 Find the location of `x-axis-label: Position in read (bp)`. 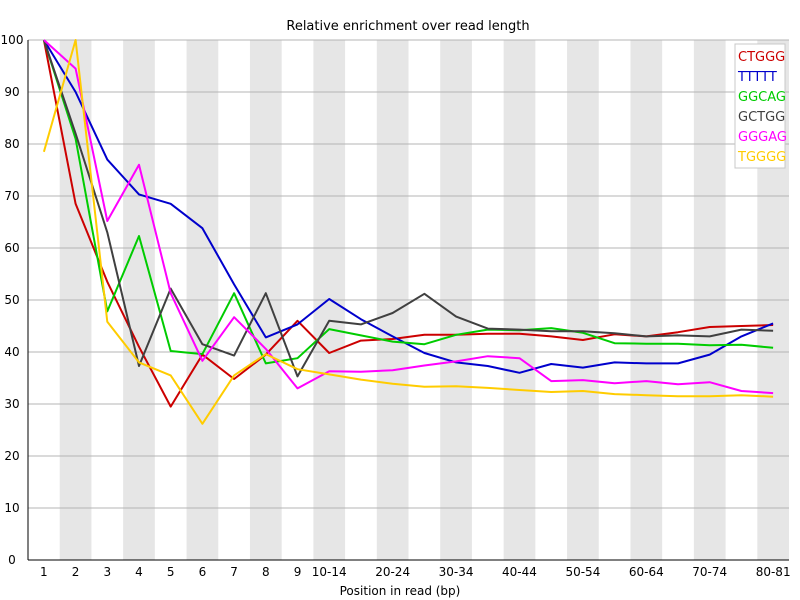

x-axis-label: Position in read (bp) is located at coordinates (400, 591).